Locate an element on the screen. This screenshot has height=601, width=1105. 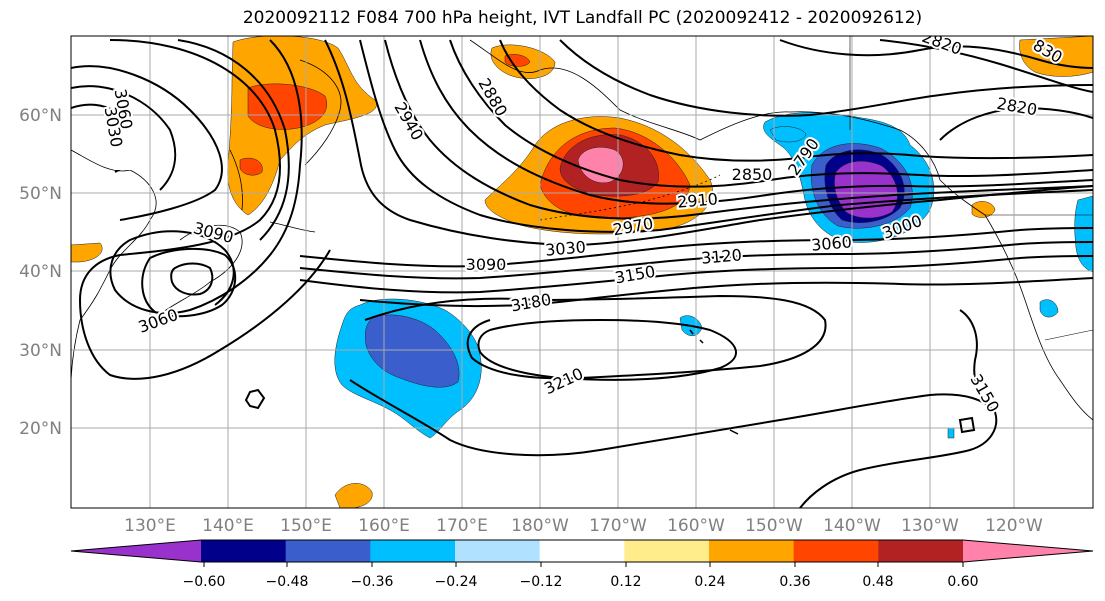
positive-anomaly-kamchatka-inner is located at coordinates (287, 106).